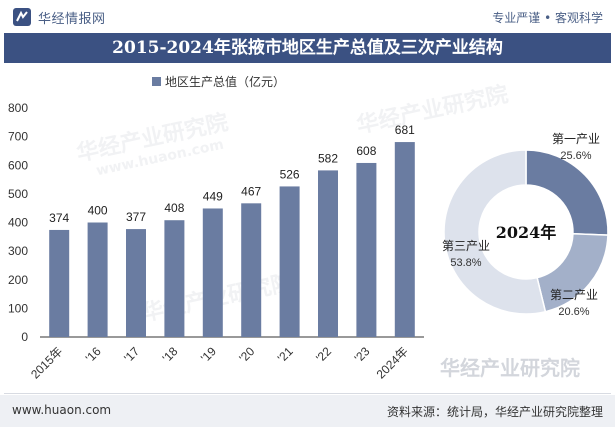  Describe the element at coordinates (22, 17) in the screenshot. I see `logo-icon` at that location.